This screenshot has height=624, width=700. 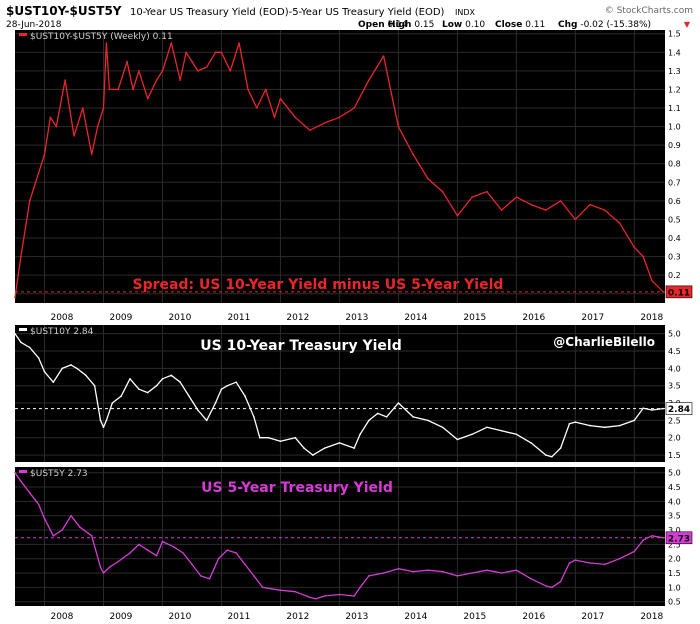 I want to click on ohlc-label: Open, so click(x=371, y=25).